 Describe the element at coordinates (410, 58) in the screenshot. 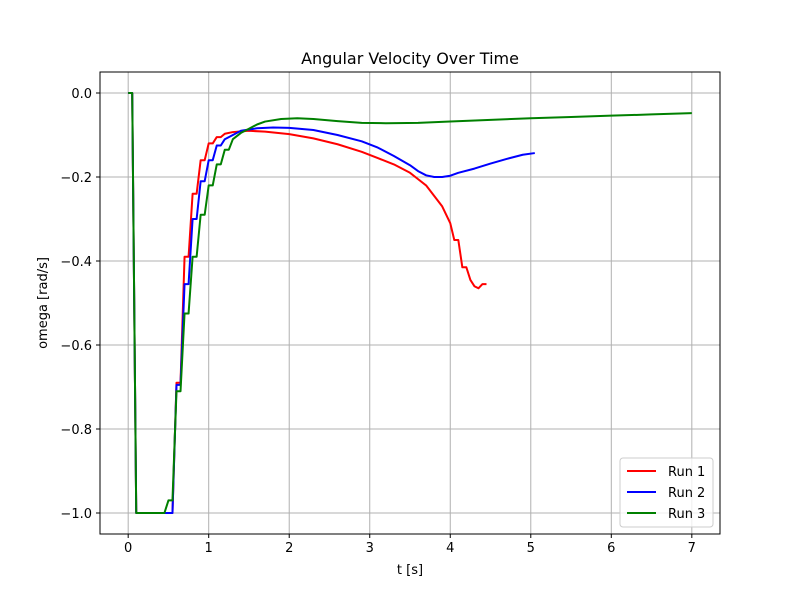

I see `chart-title: Angular Velocity Over Time` at that location.